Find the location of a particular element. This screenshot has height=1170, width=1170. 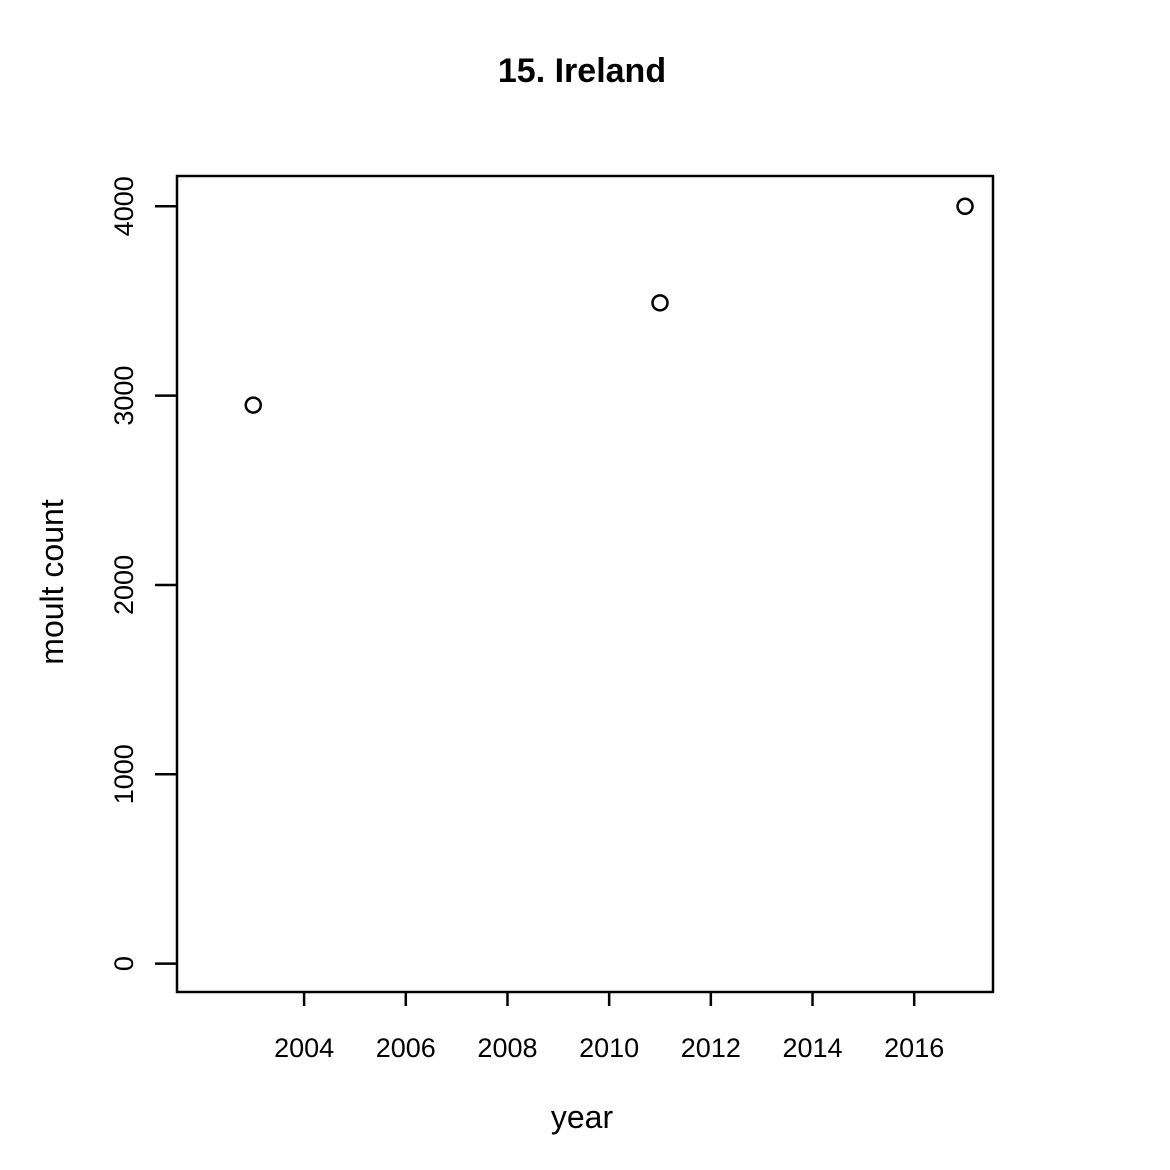

y-tick-label: 0 is located at coordinates (124, 963).